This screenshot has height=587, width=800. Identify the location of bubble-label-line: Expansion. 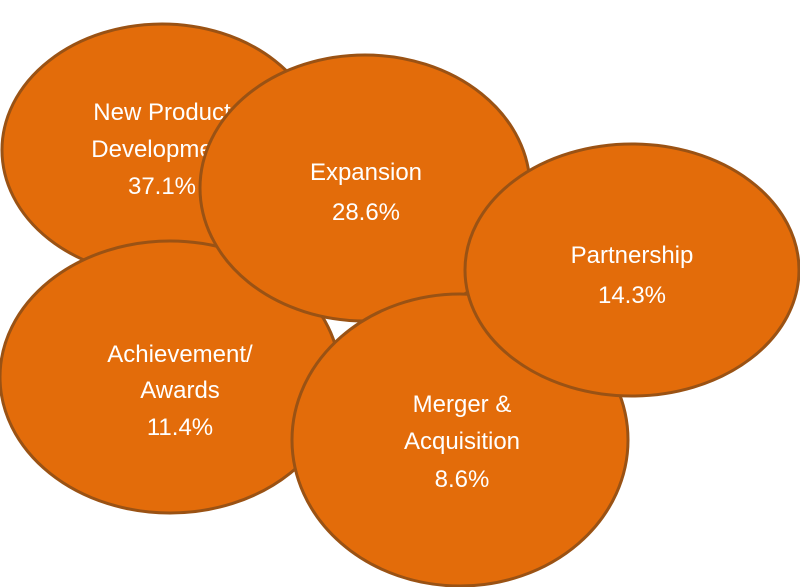
(366, 172).